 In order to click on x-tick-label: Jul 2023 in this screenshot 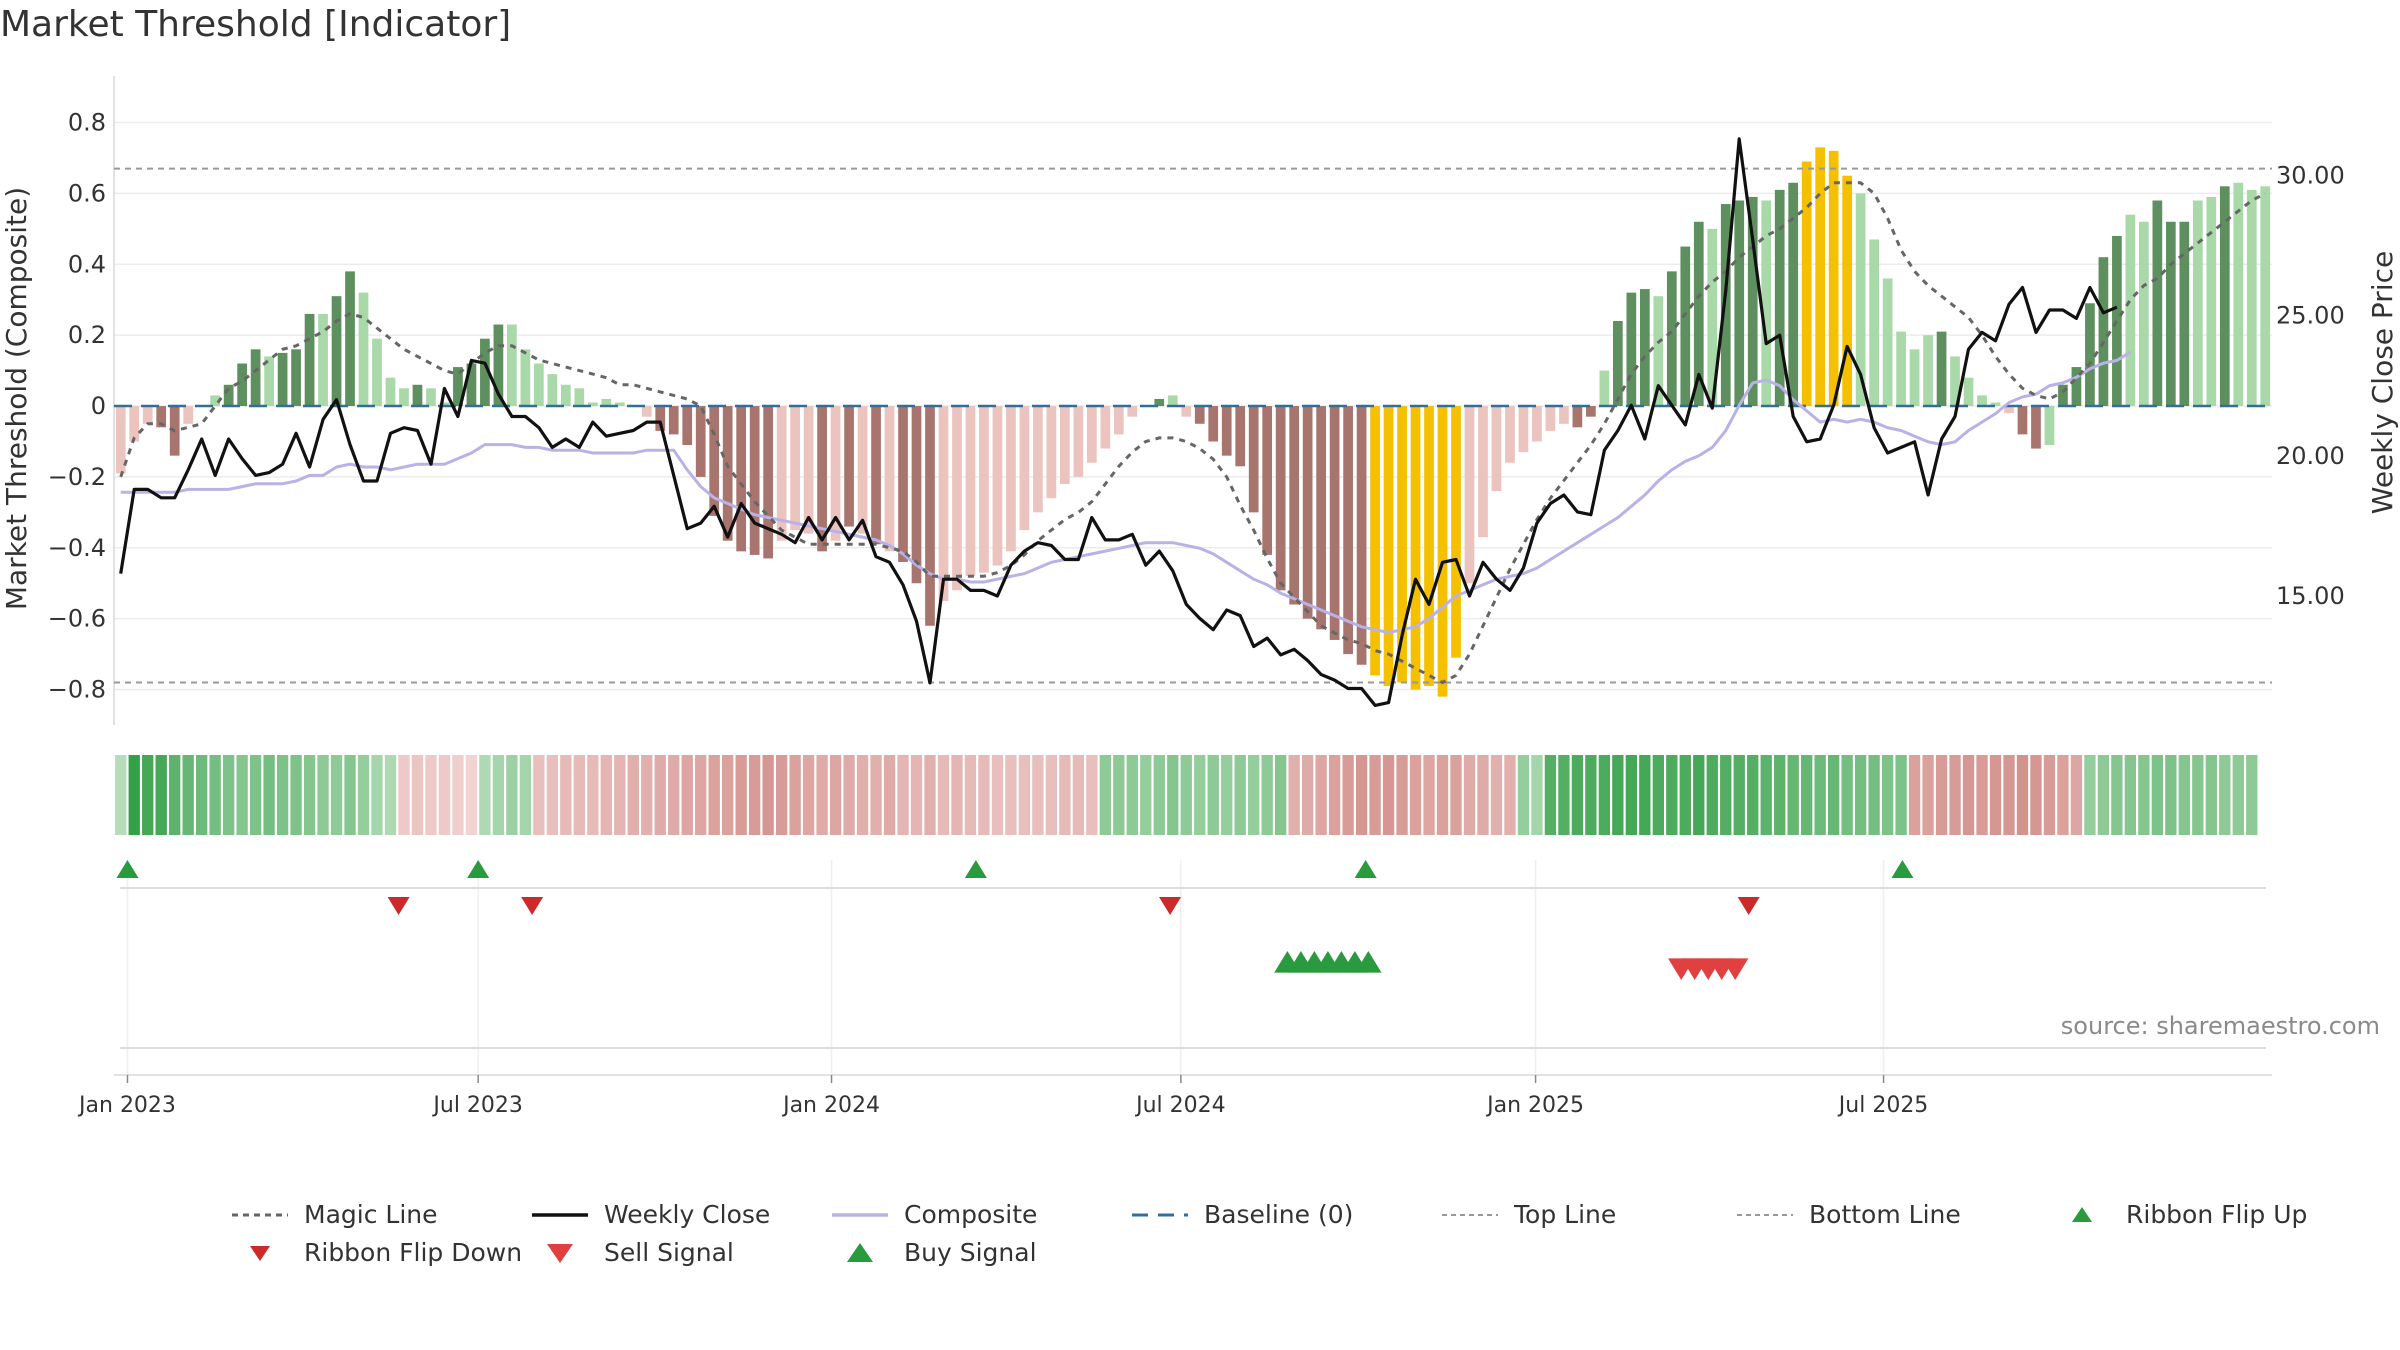, I will do `click(477, 1105)`.